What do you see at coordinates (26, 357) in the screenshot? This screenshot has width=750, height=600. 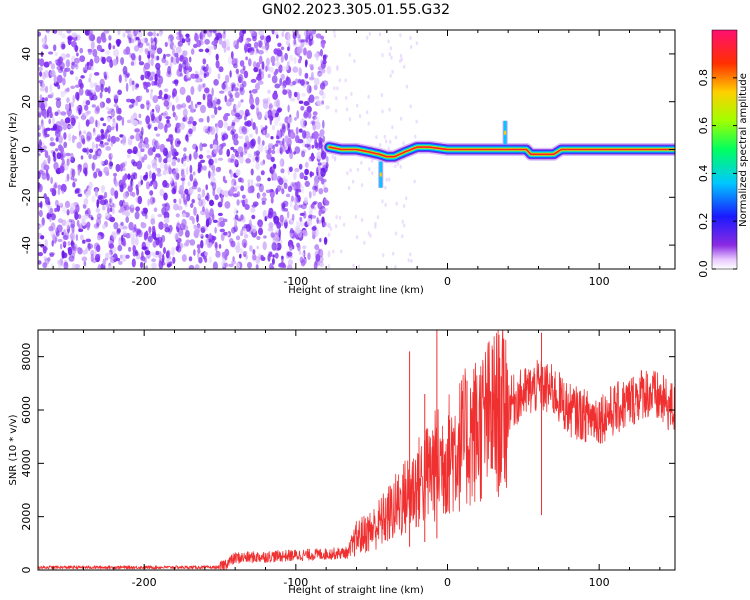 I see `snr-y-tick-label: 8000` at bounding box center [26, 357].